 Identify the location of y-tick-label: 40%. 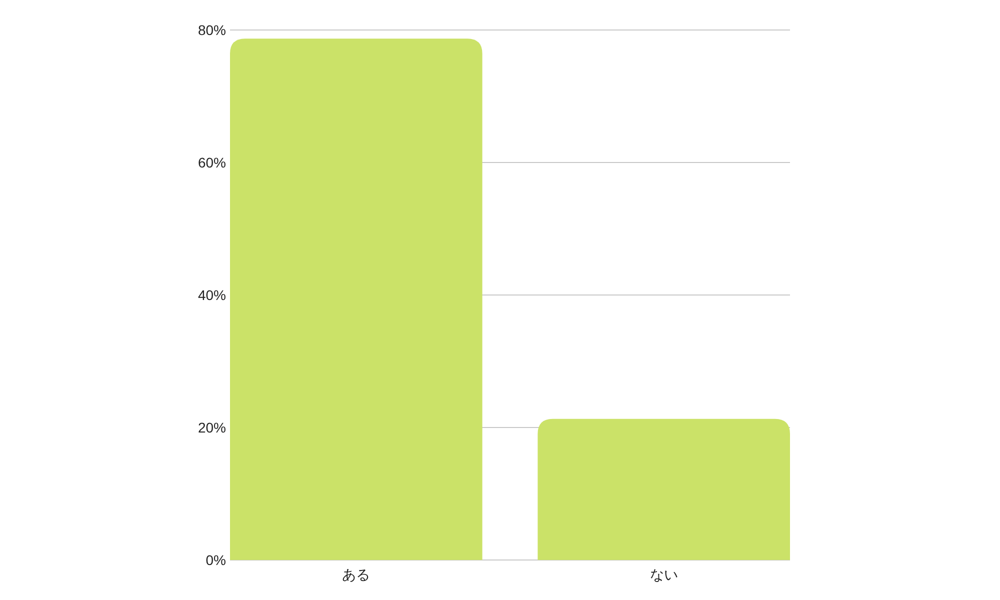
(212, 295).